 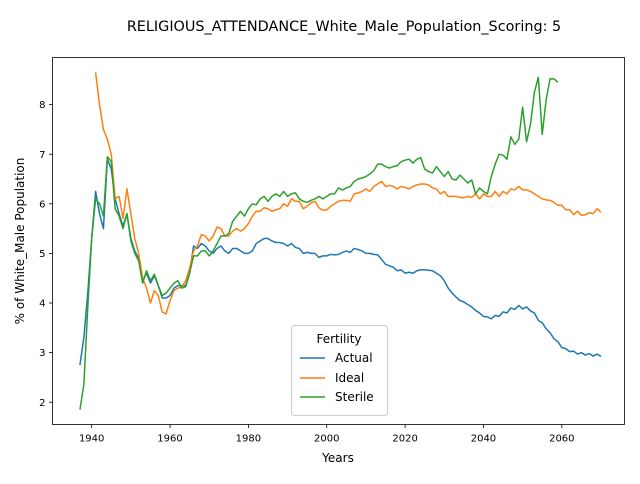 What do you see at coordinates (338, 339) in the screenshot?
I see `legend-title: Fertility` at bounding box center [338, 339].